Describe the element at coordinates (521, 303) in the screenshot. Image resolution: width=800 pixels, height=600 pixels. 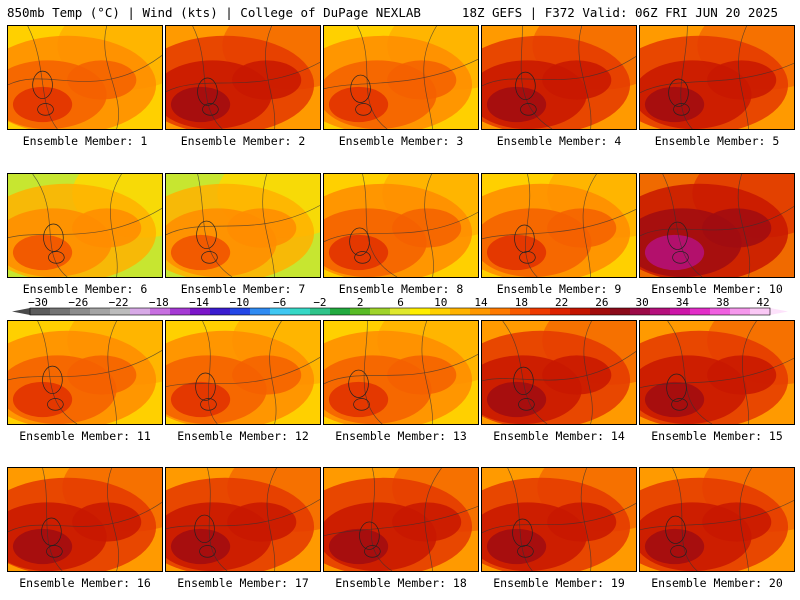
I see `colorbar-tick-label: 18` at that location.